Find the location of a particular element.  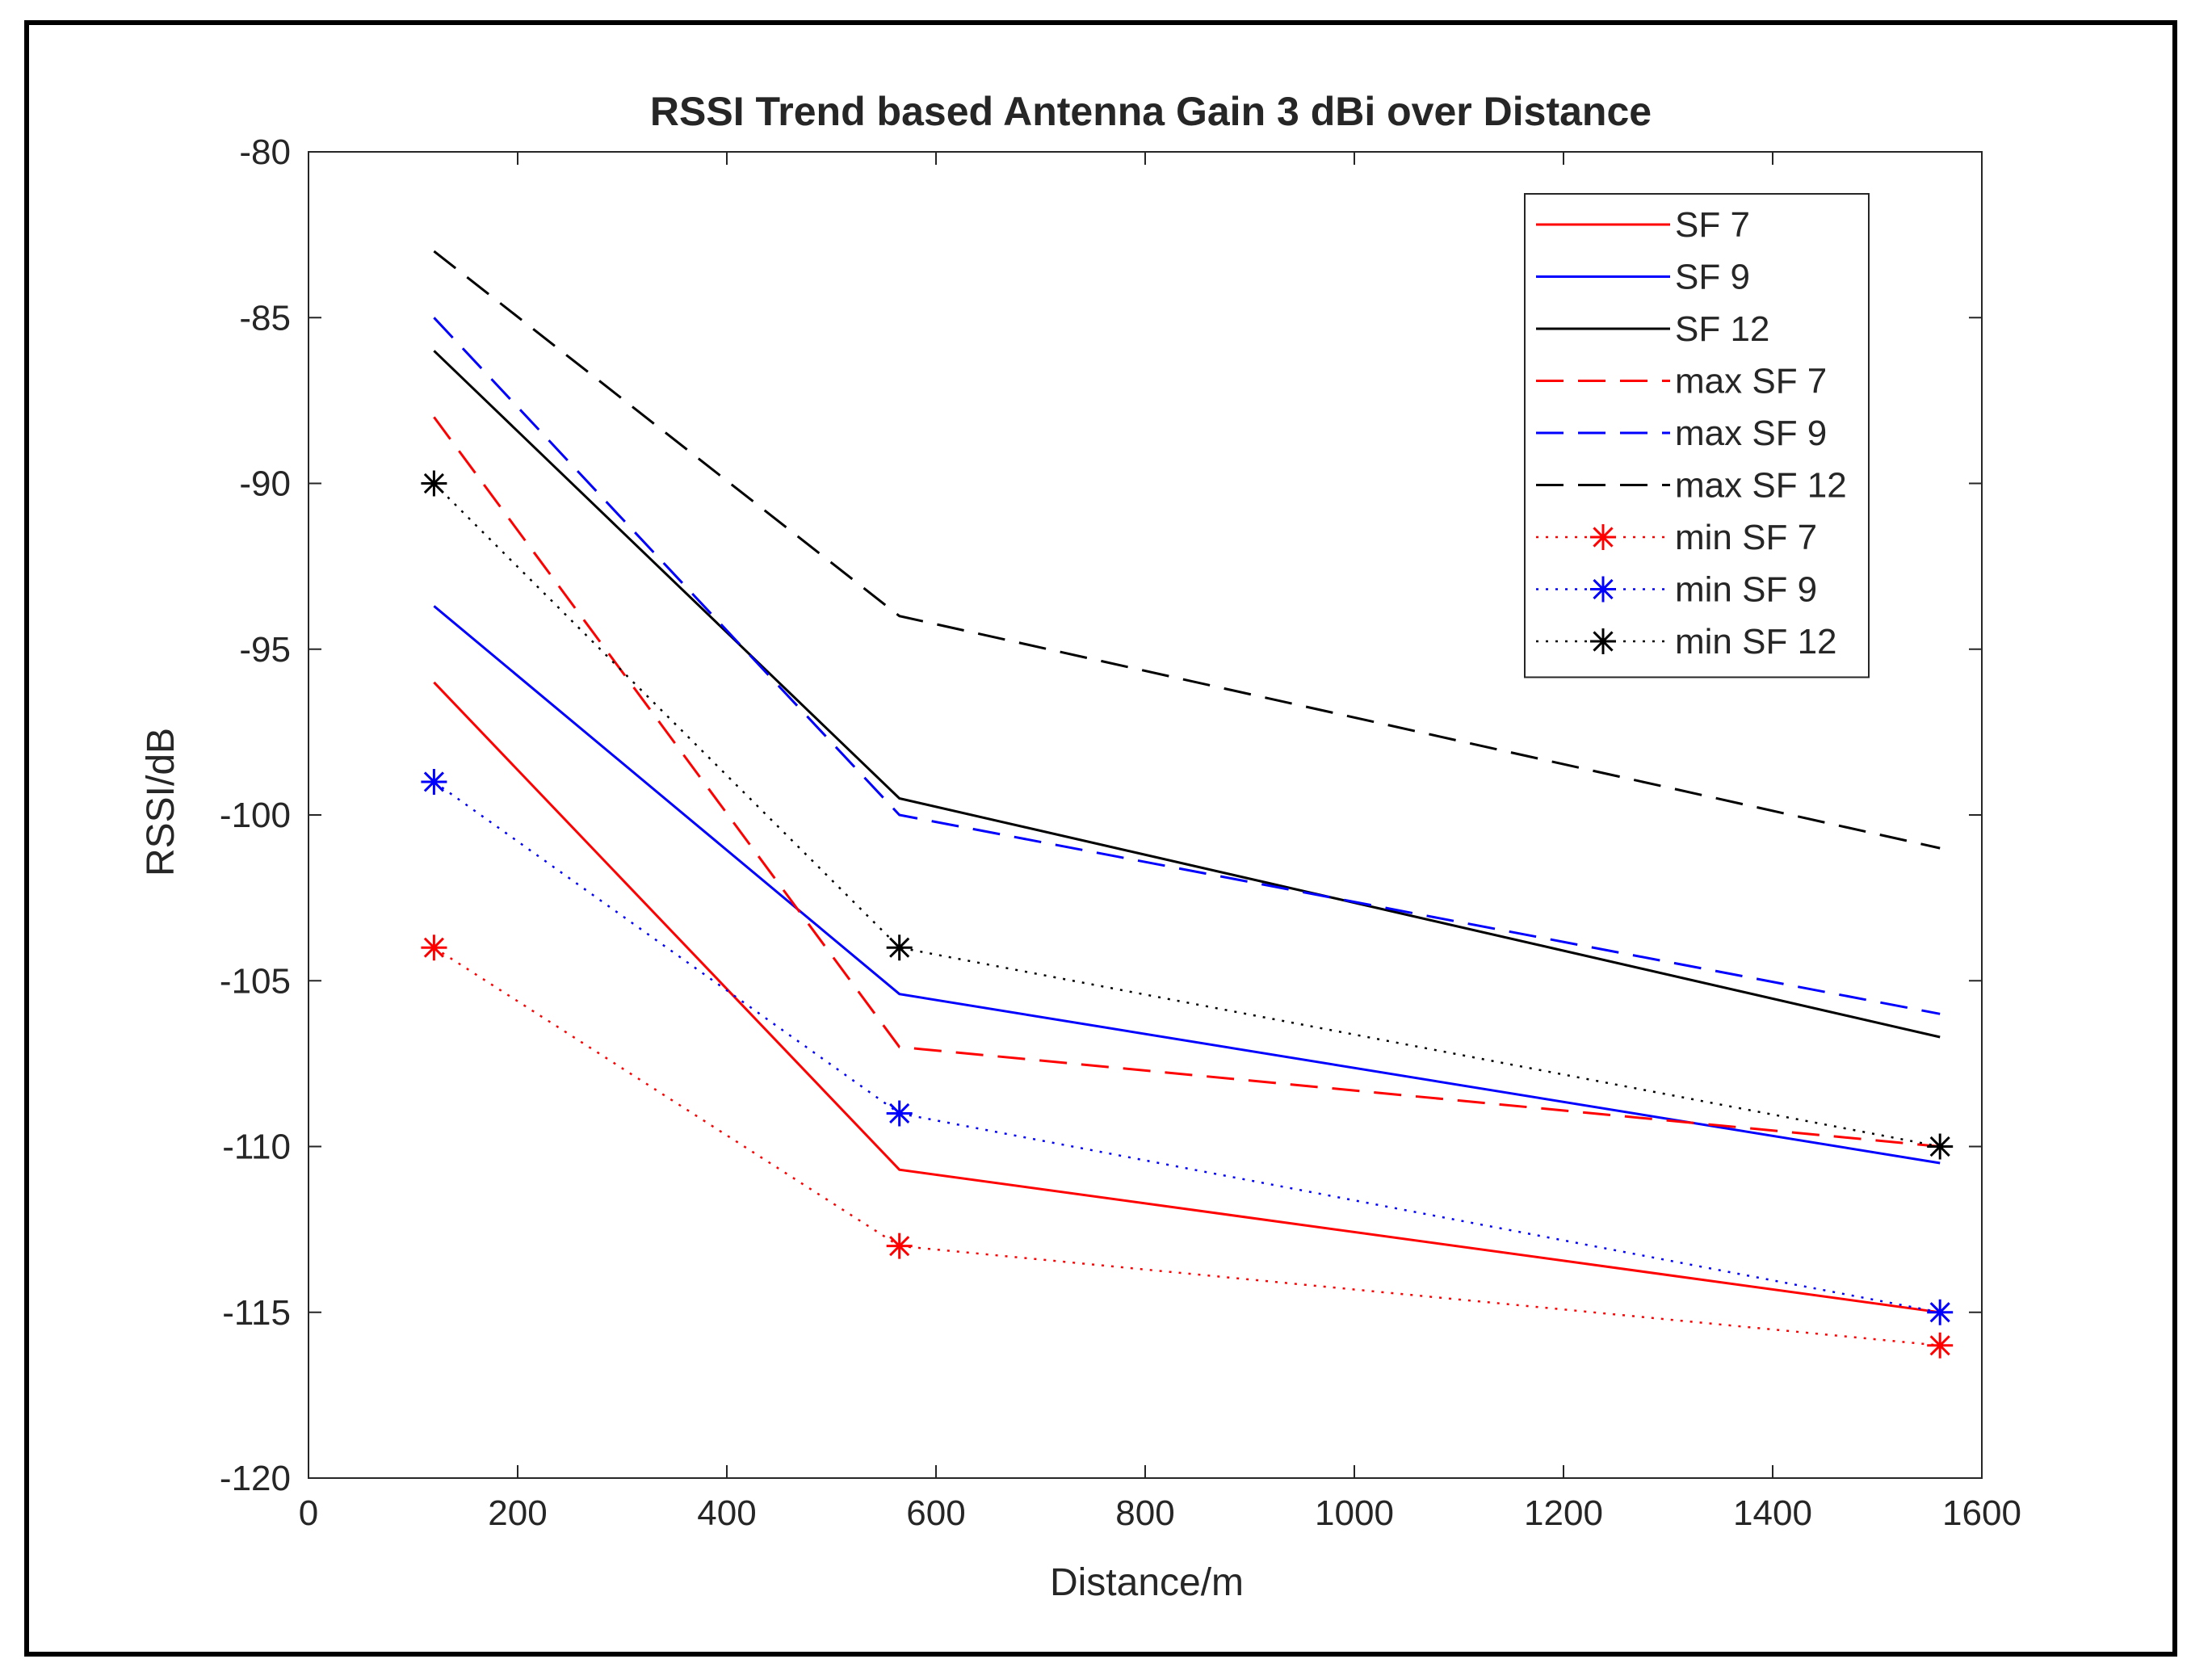

y-tick-label: -110 is located at coordinates (256, 1147).